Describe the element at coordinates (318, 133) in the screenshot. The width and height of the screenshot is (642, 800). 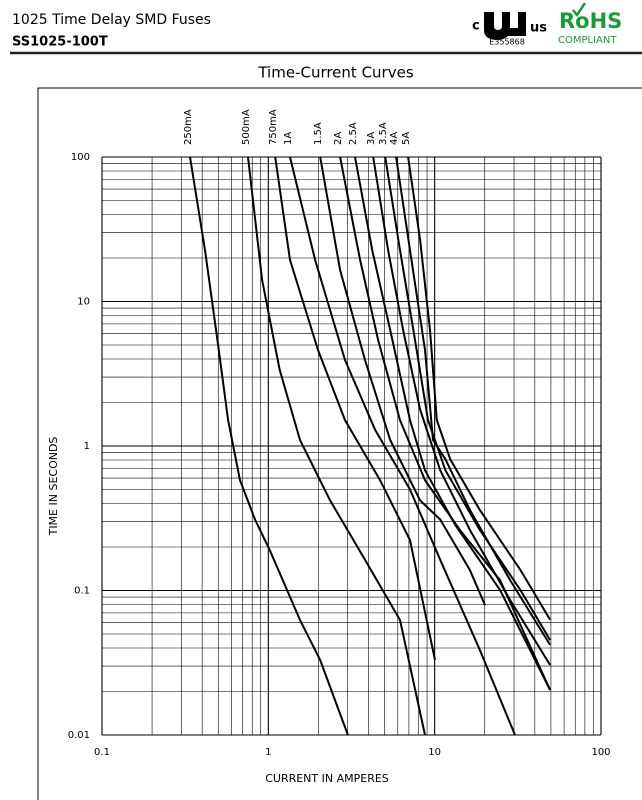
I see `curve-label: 1.5A` at that location.